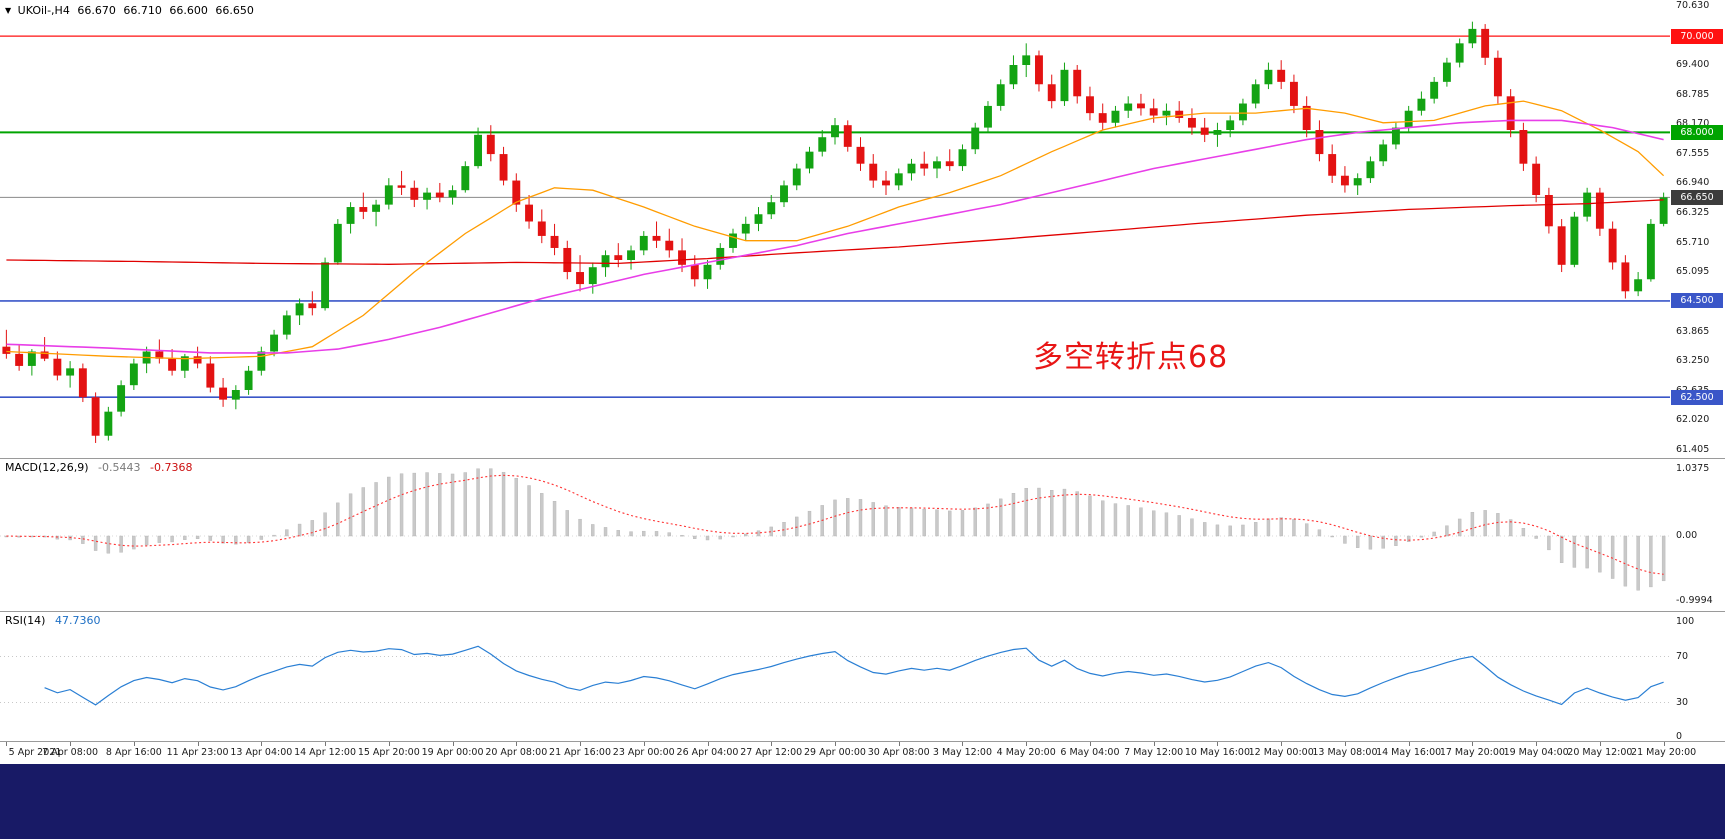  What do you see at coordinates (234, 10) in the screenshot?
I see `ohlc-close-value: 66.650` at bounding box center [234, 10].